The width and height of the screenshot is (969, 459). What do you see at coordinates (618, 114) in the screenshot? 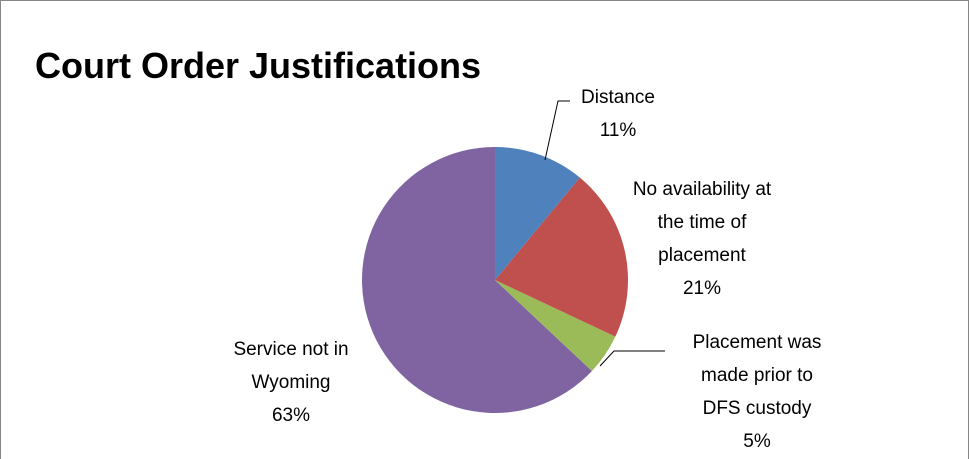
I see `slice-label: Distance 11%` at bounding box center [618, 114].